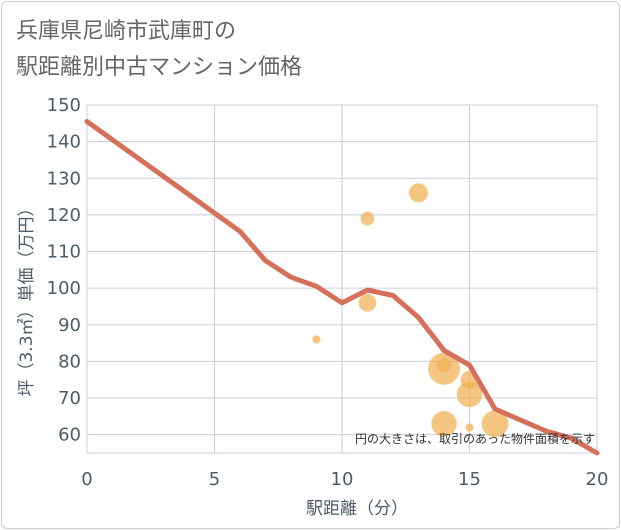 This screenshot has width=621, height=530. What do you see at coordinates (64, 105) in the screenshot?
I see `y-tick-label: 150` at bounding box center [64, 105].